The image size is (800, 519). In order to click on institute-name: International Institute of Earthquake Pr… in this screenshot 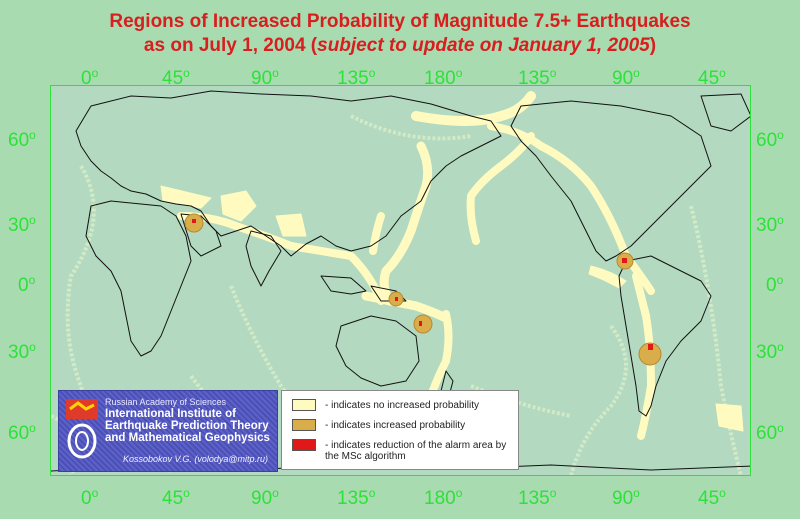, I will do `click(187, 426)`.